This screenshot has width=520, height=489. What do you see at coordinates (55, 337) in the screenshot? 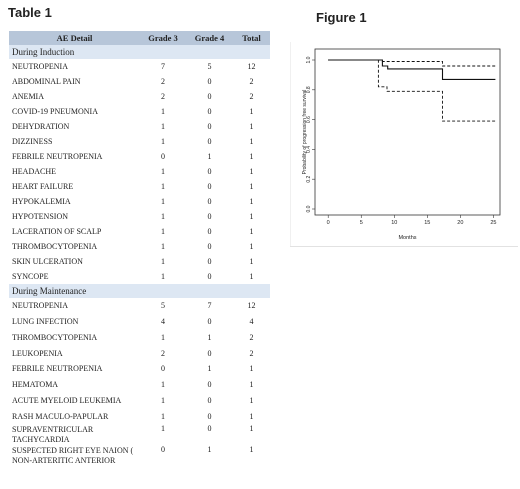
I see `ae-detail-cell: THROMBOCYTOPENIA` at bounding box center [55, 337].